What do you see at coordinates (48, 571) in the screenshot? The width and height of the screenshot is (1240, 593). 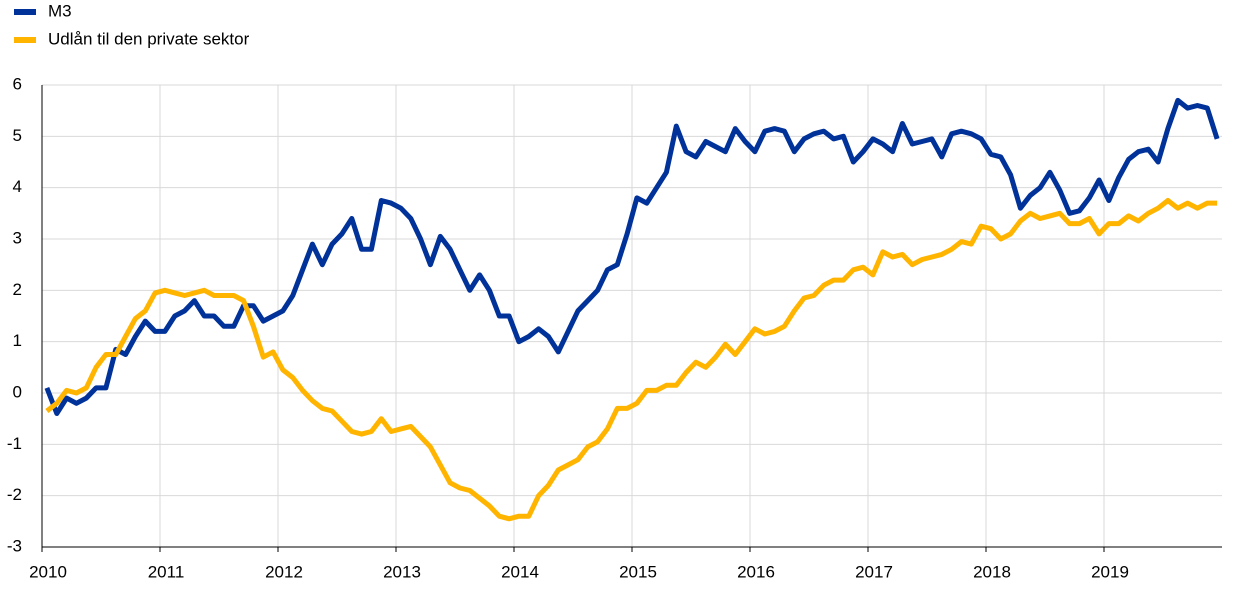 I see `x-tick-label: 2010` at bounding box center [48, 571].